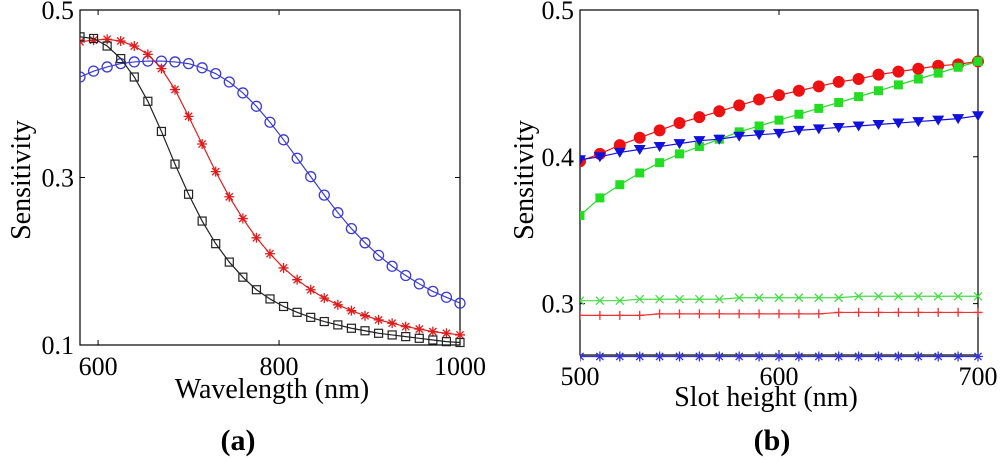 This screenshot has width=1000, height=460. What do you see at coordinates (279, 366) in the screenshot?
I see `panel-a-xtick-label: 800` at bounding box center [279, 366].